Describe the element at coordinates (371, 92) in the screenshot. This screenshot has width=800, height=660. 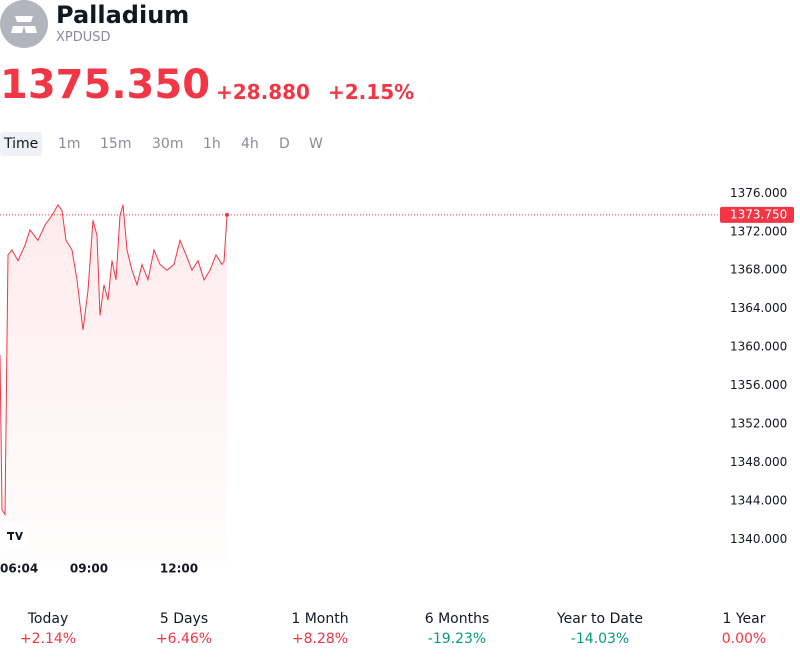
I see `price-change-percent: +2.15%` at that location.